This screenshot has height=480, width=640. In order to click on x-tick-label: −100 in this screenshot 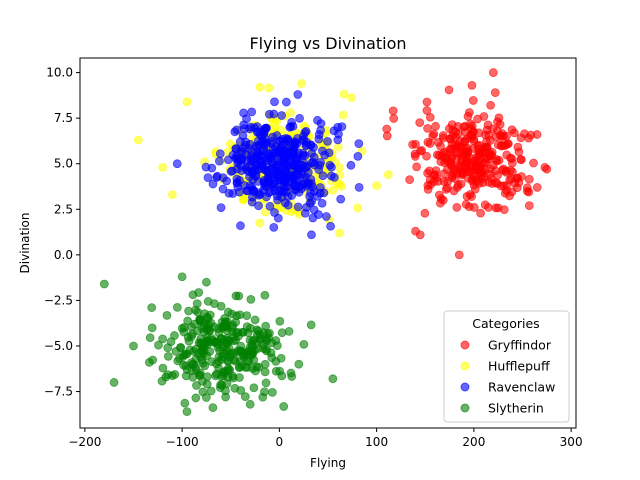, I will do `click(182, 442)`.